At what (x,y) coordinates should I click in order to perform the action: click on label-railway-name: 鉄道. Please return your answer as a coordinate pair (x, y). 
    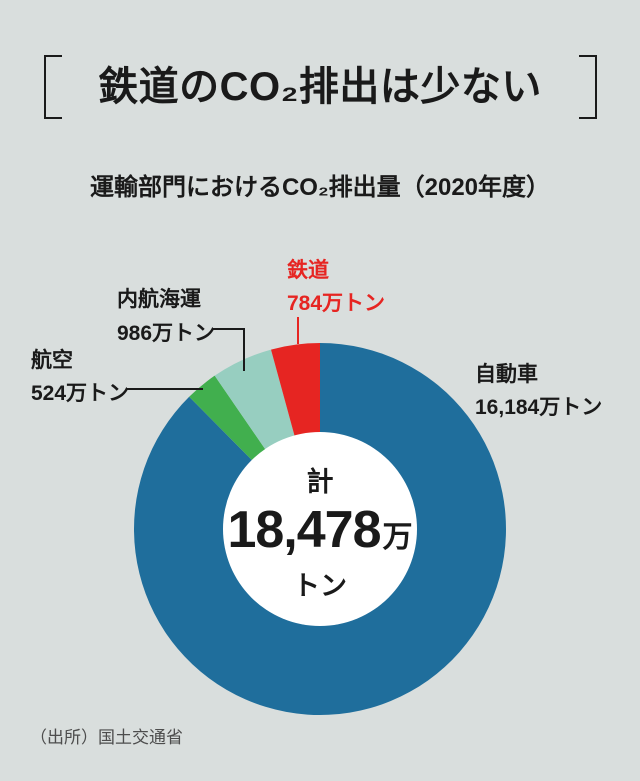
    Looking at the image, I should click on (308, 270).